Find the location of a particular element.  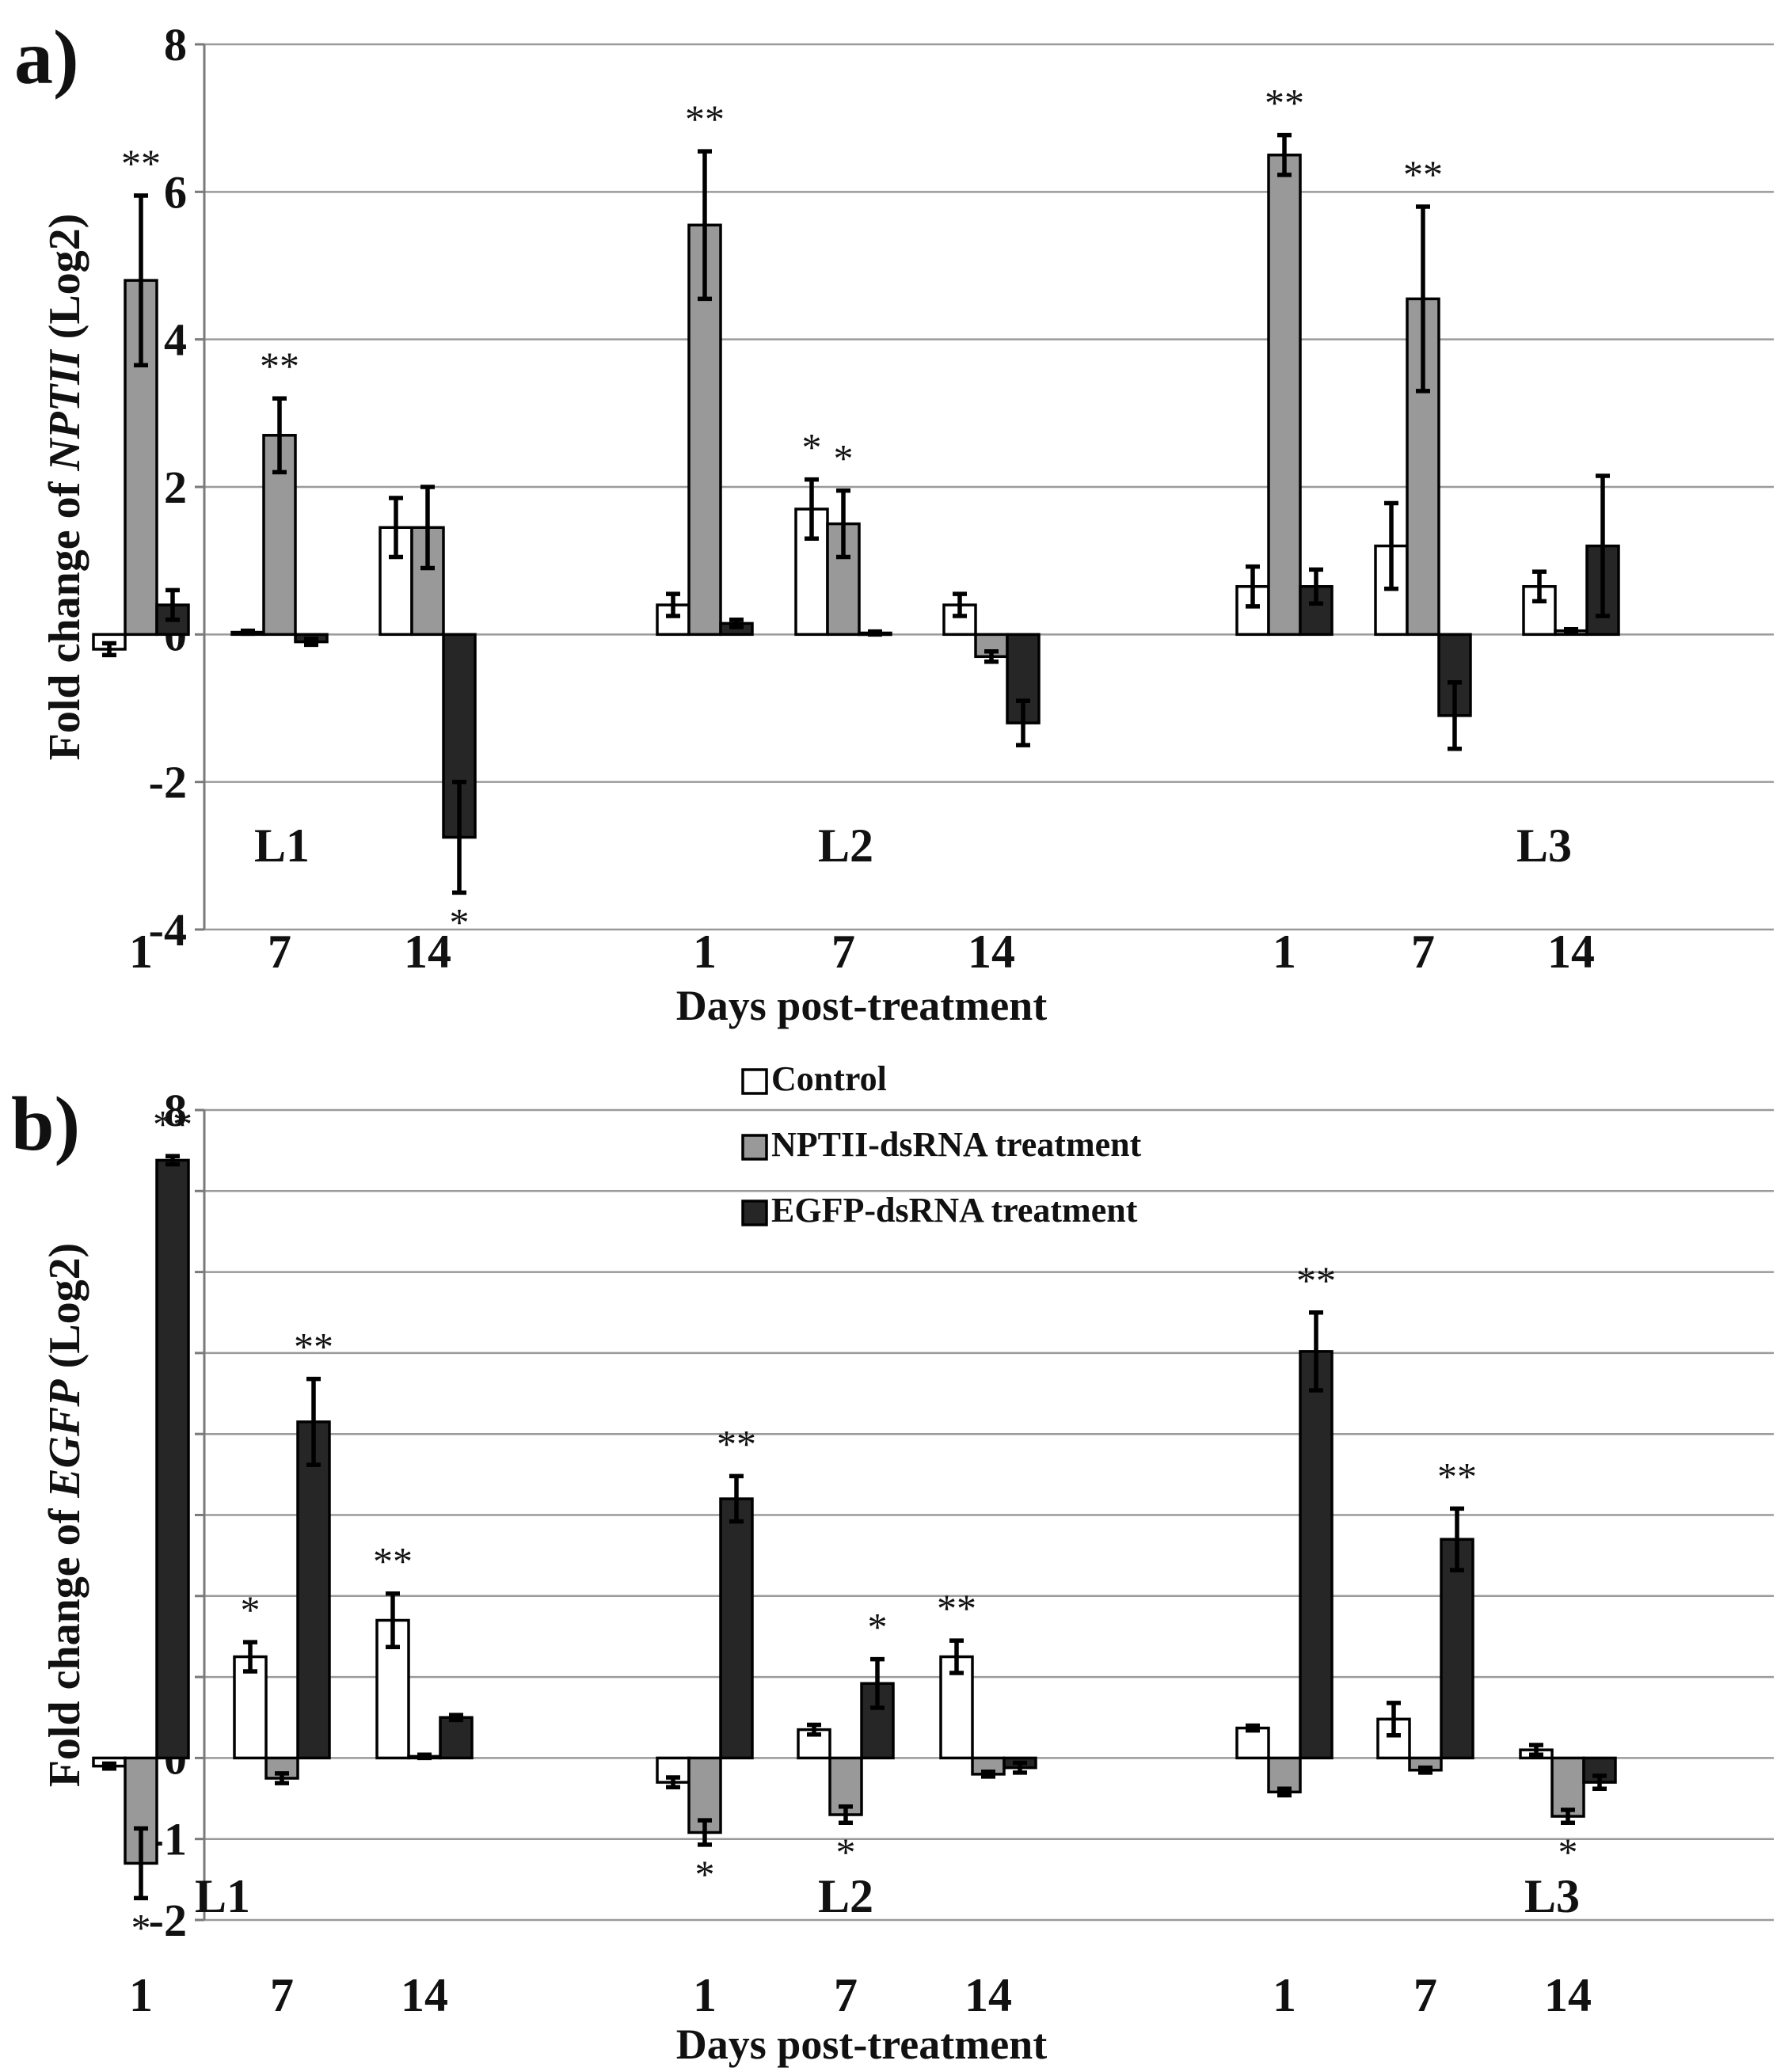

panel-label: b) is located at coordinates (45, 1124).